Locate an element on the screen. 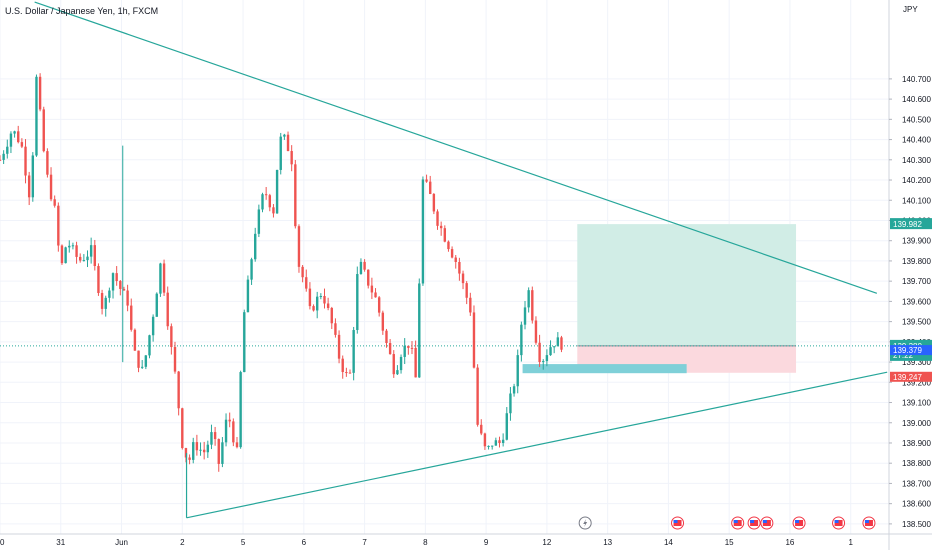 This screenshot has height=550, width=932. target-zone is located at coordinates (687, 285).